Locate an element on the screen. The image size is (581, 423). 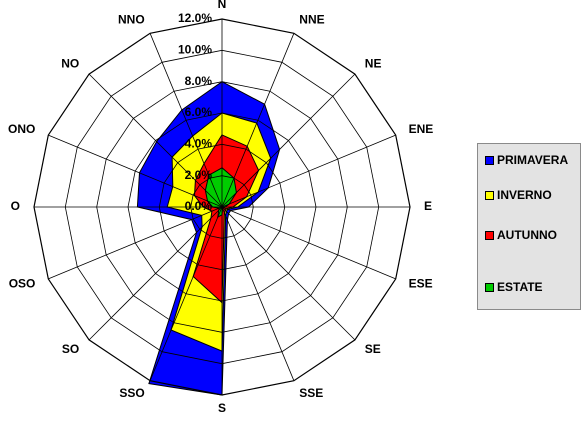
tick-label: 10.0% is located at coordinates (195, 49).